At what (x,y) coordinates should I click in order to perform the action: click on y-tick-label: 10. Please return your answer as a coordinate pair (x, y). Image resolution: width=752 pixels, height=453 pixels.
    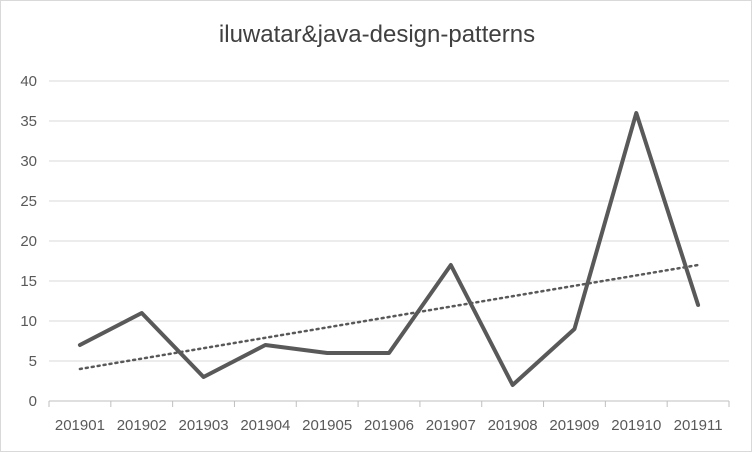
    Looking at the image, I should click on (28, 321).